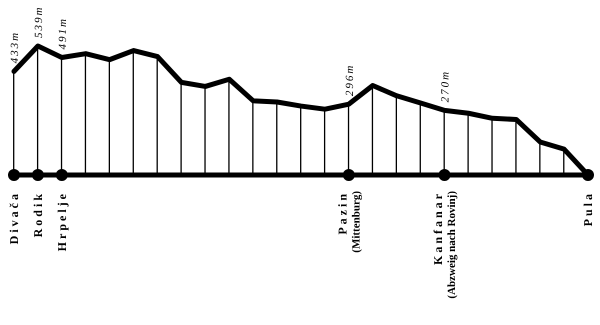 This screenshot has width=600, height=325. I want to click on data-label: 539m, so click(38, 22).